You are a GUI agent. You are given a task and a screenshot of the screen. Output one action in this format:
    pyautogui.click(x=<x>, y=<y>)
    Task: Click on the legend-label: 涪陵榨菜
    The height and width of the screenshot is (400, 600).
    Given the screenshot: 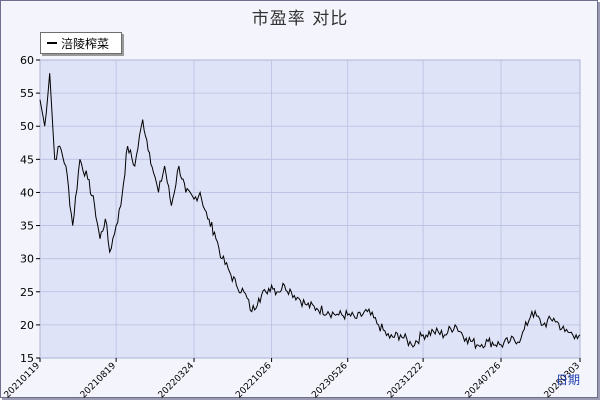 What is the action you would take?
    pyautogui.click(x=85, y=43)
    